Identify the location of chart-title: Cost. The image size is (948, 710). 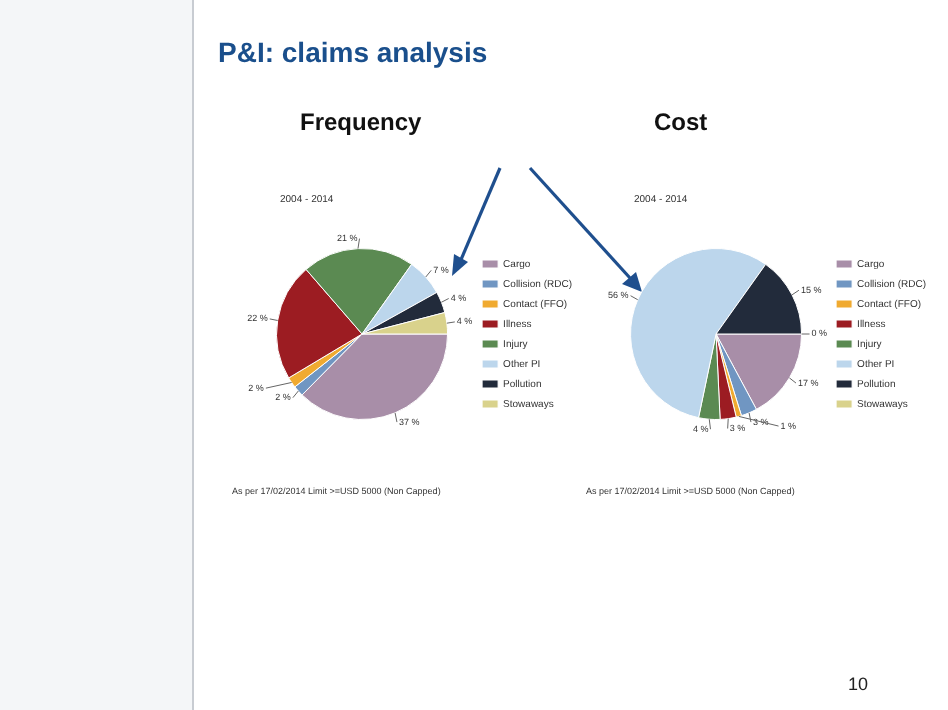
(681, 122).